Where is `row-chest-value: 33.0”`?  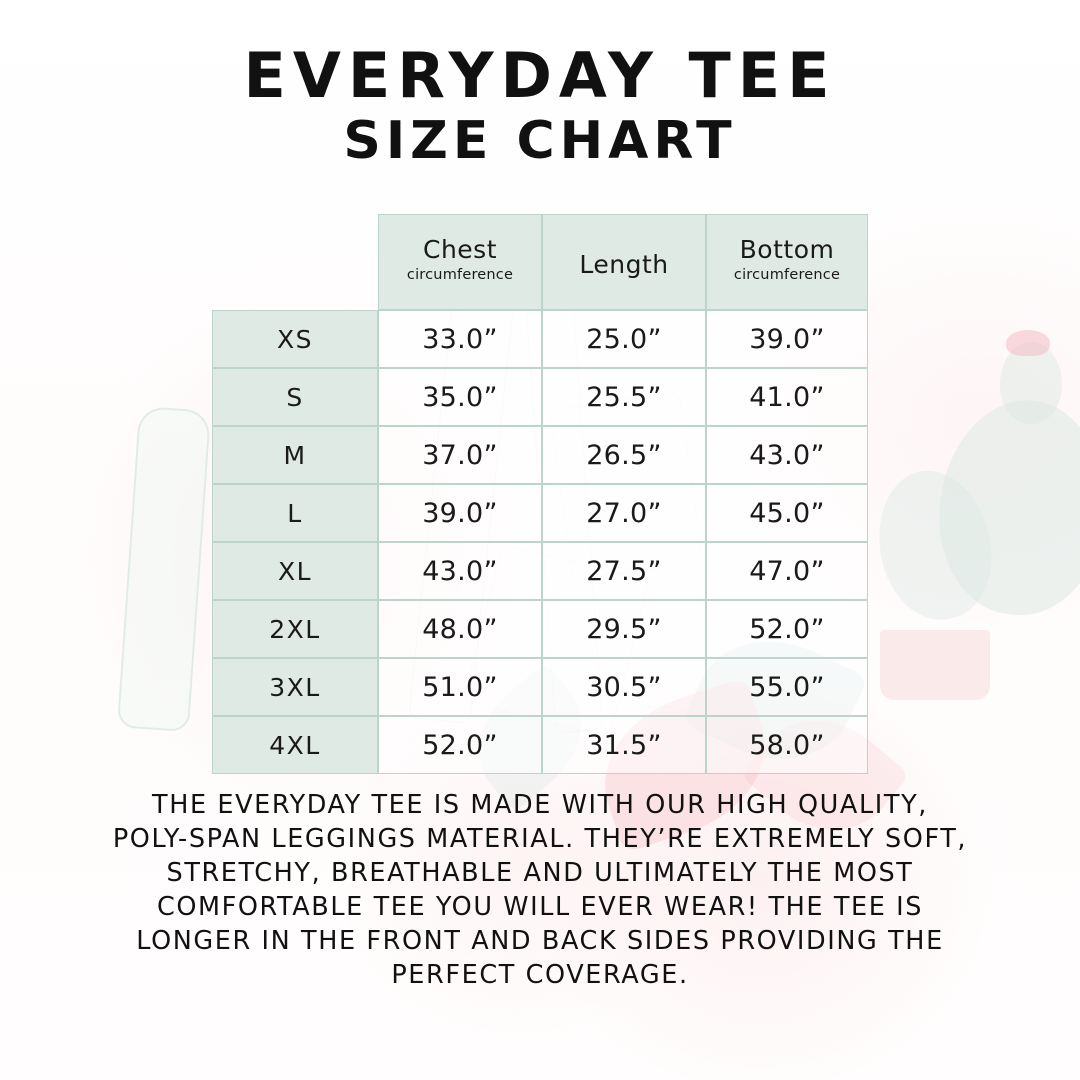
row-chest-value: 33.0” is located at coordinates (460, 339).